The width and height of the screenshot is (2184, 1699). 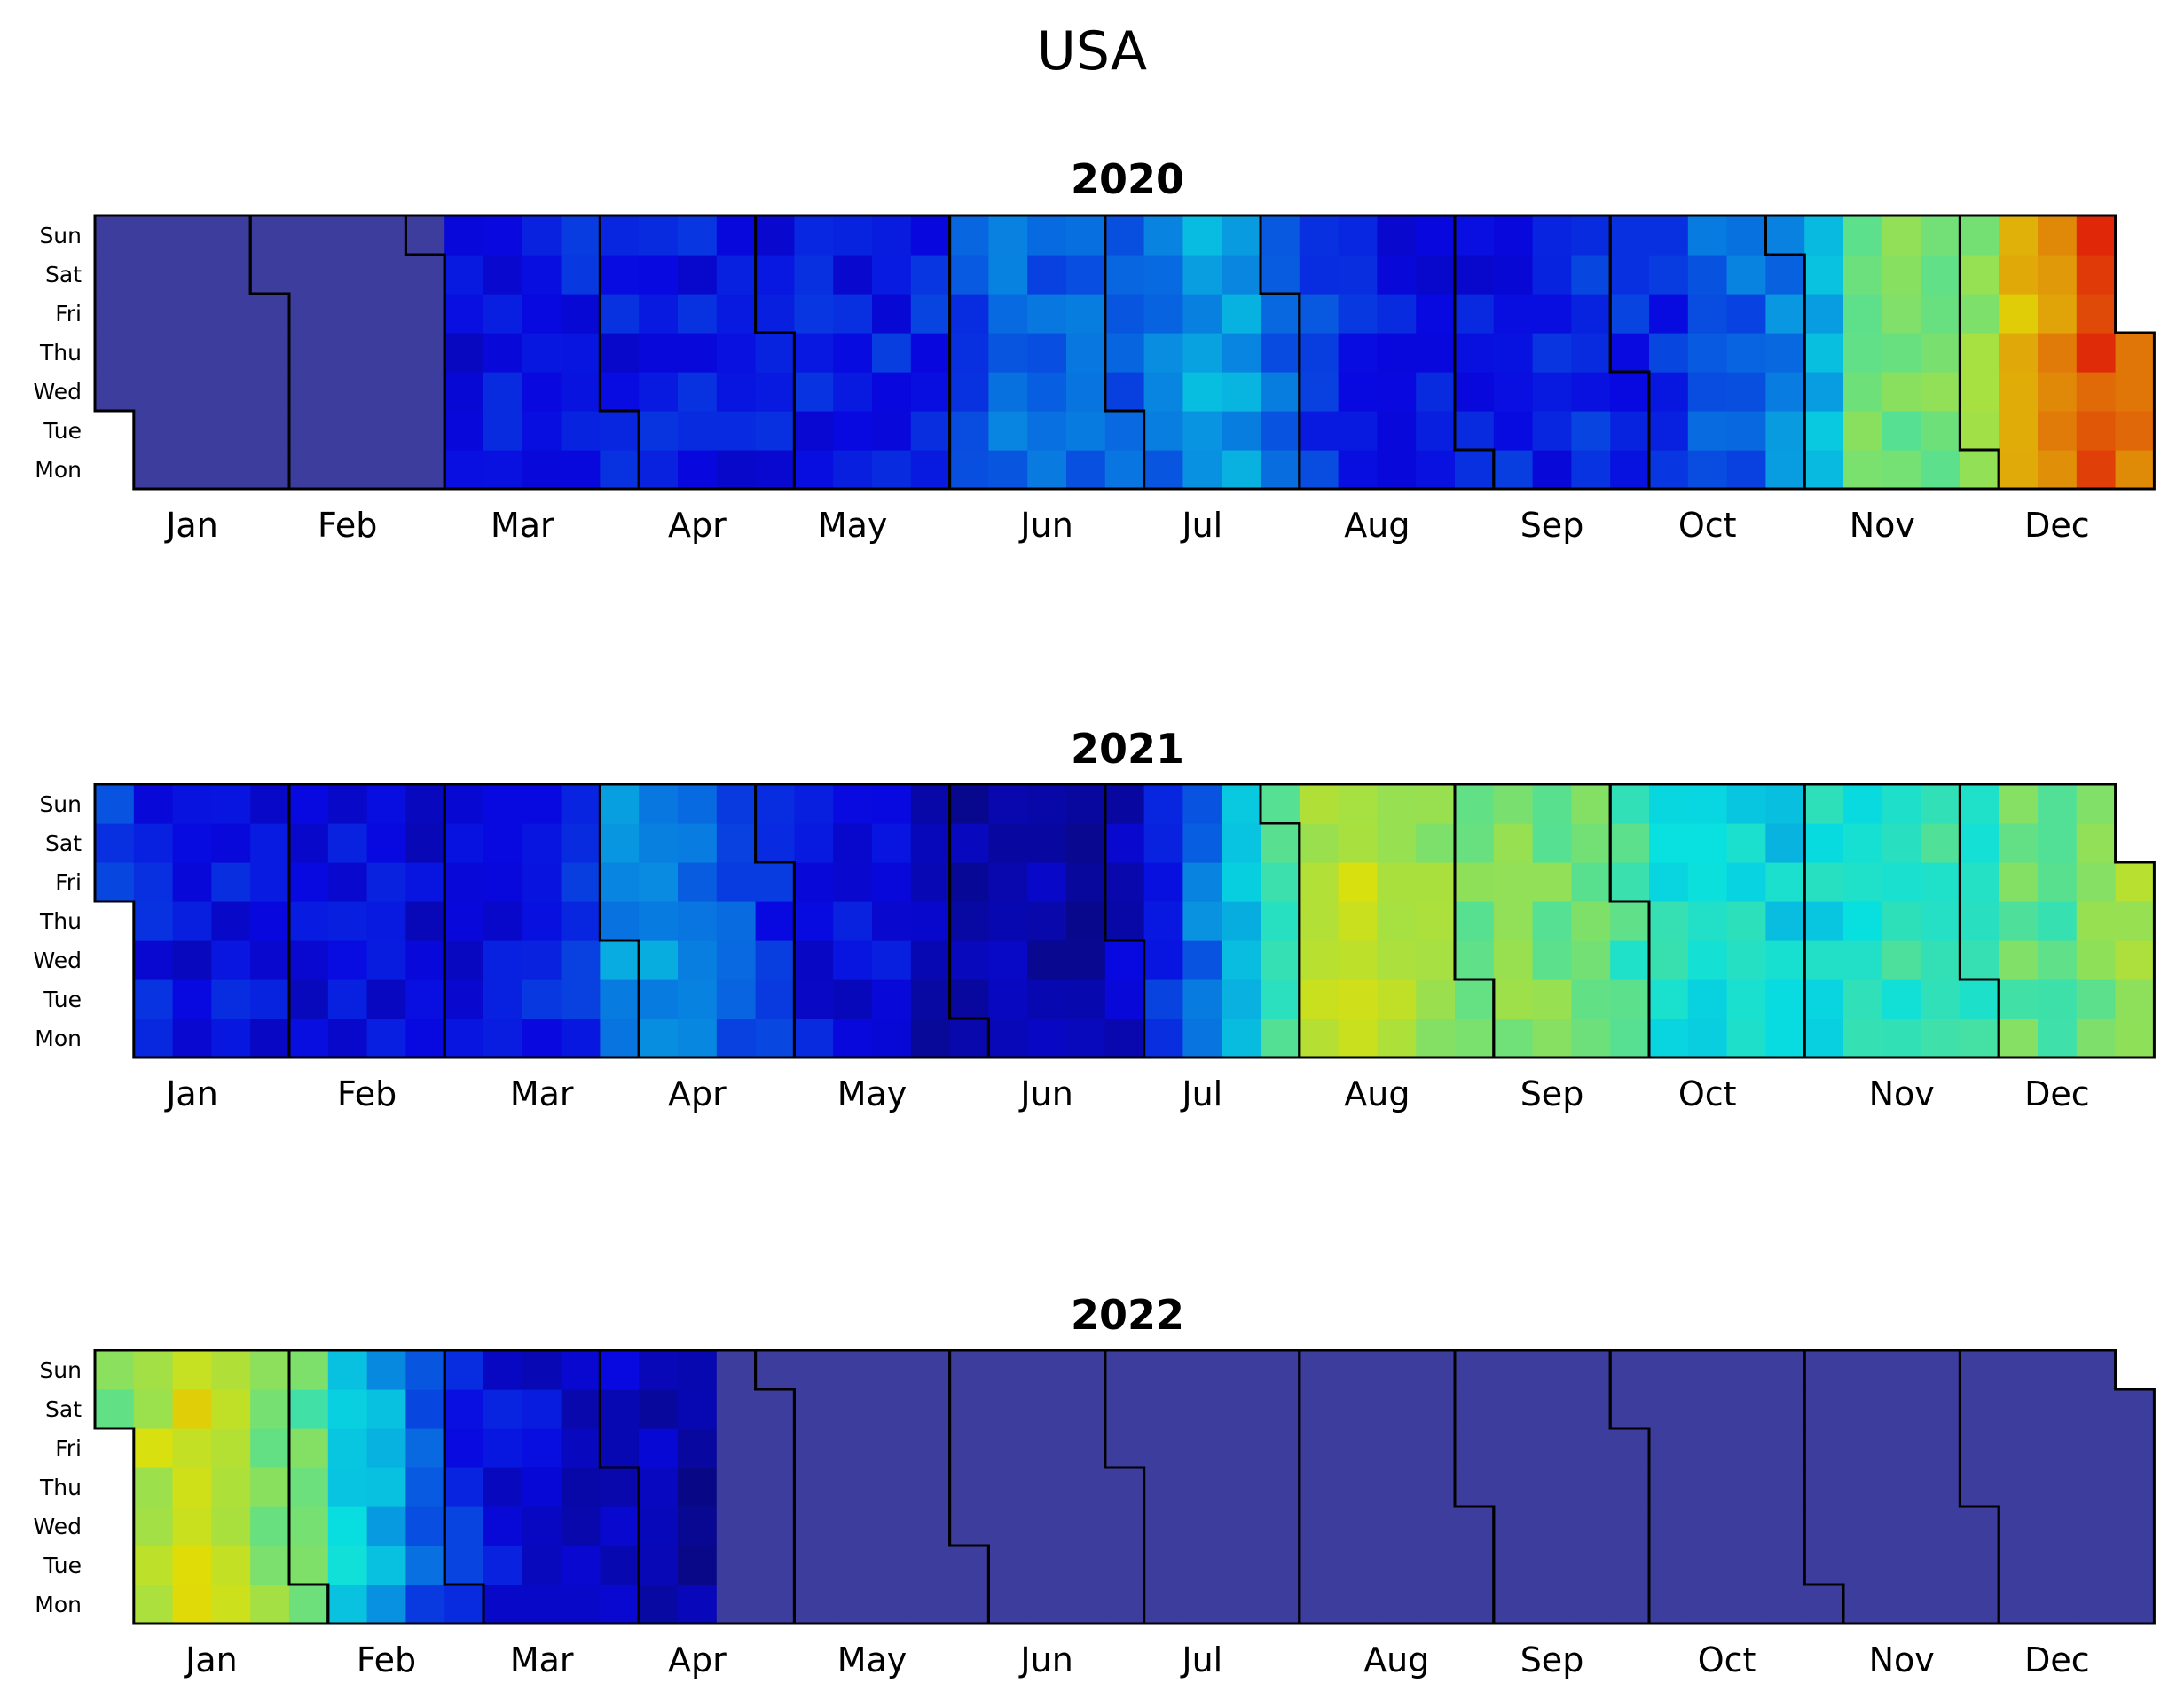 What do you see at coordinates (853, 526) in the screenshot?
I see `month-label: May` at bounding box center [853, 526].